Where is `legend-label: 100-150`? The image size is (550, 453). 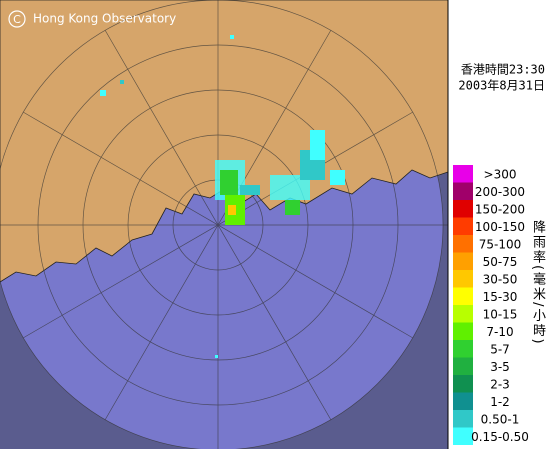
legend-label: 100-150 is located at coordinates (500, 227).